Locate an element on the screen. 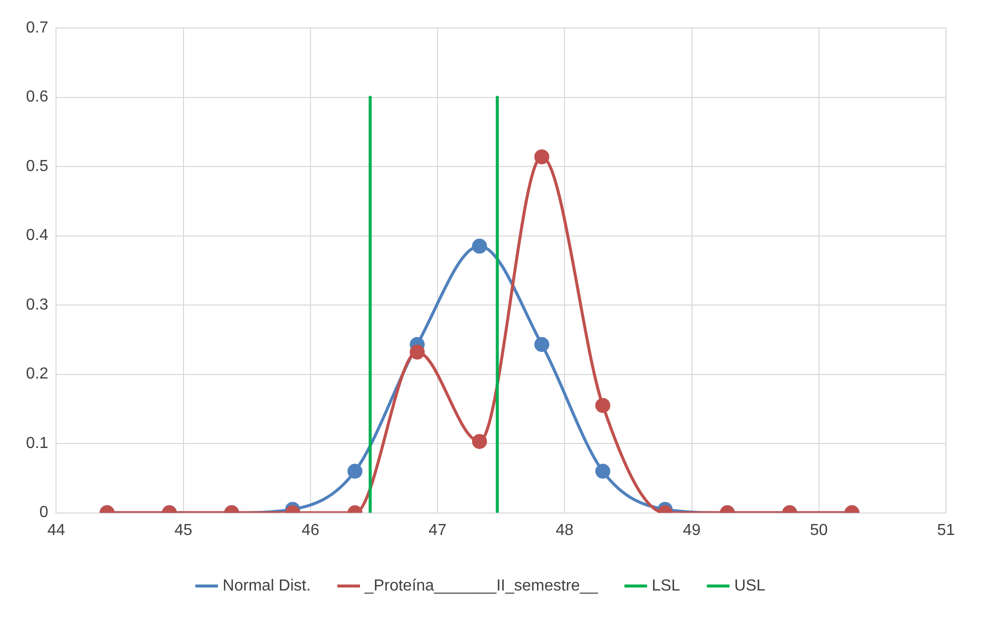 This screenshot has height=622, width=984. x-tick-label: 47 is located at coordinates (437, 530).